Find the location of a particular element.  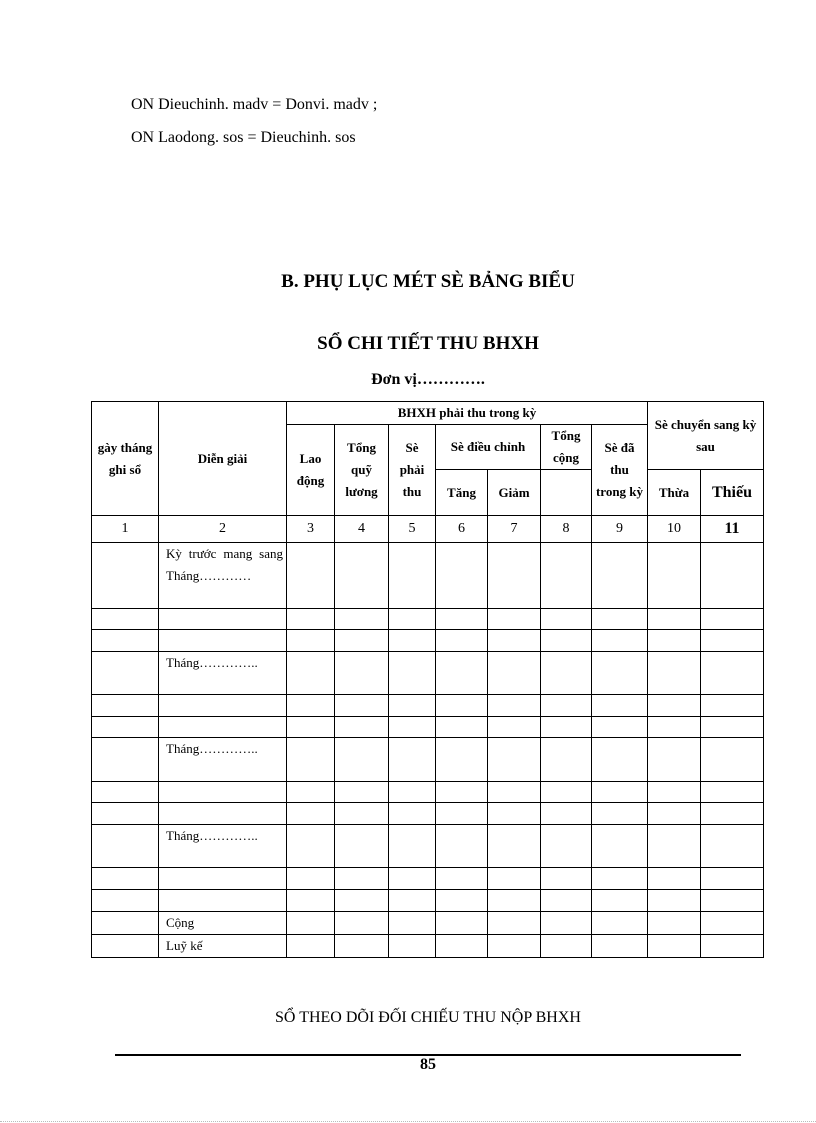

header-increase: Tăng is located at coordinates (461, 492).